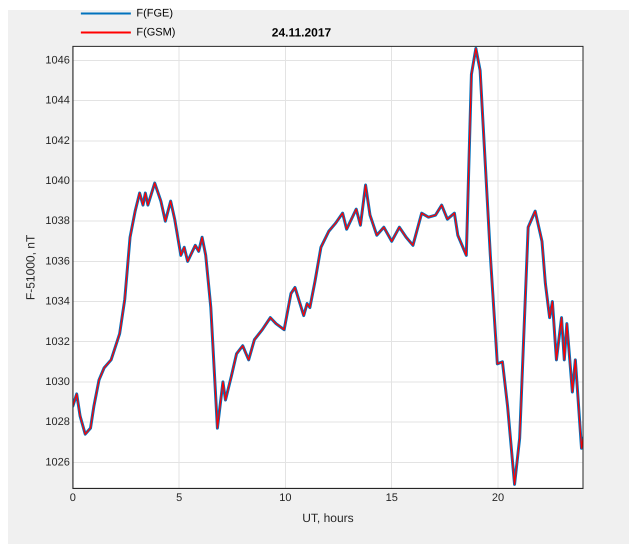 This screenshot has height=554, width=637. Describe the element at coordinates (57, 100) in the screenshot. I see `y-tick-label: 1044` at that location.